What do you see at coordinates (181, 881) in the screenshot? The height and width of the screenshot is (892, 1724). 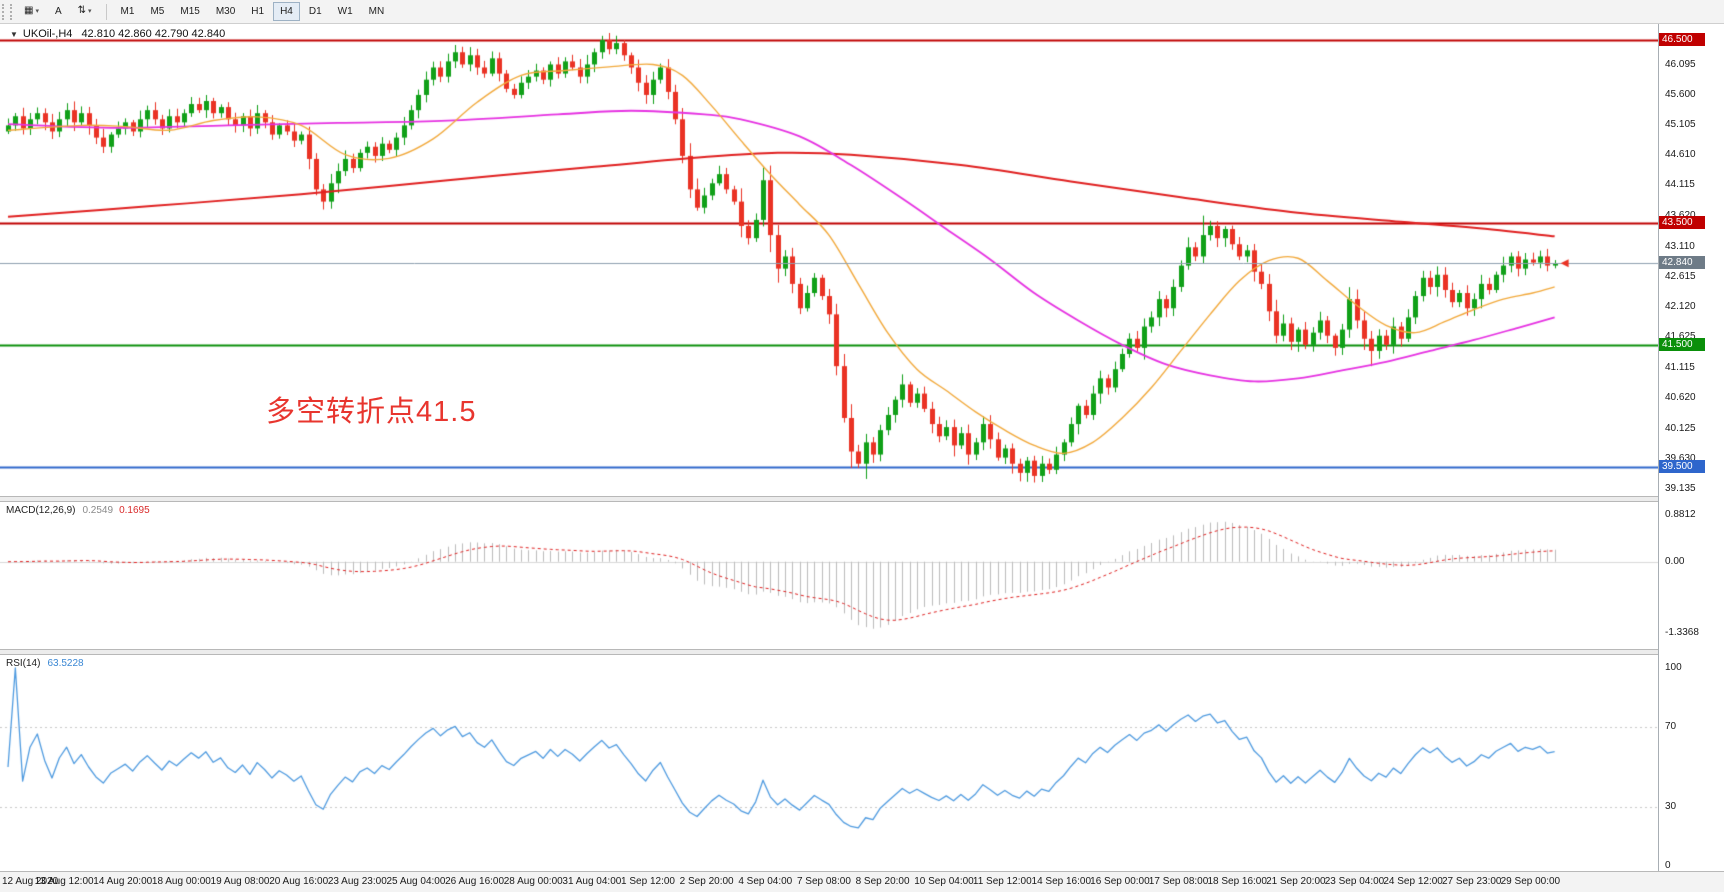 I see `time-axis-label: 18 Aug 00:00` at bounding box center [181, 881].